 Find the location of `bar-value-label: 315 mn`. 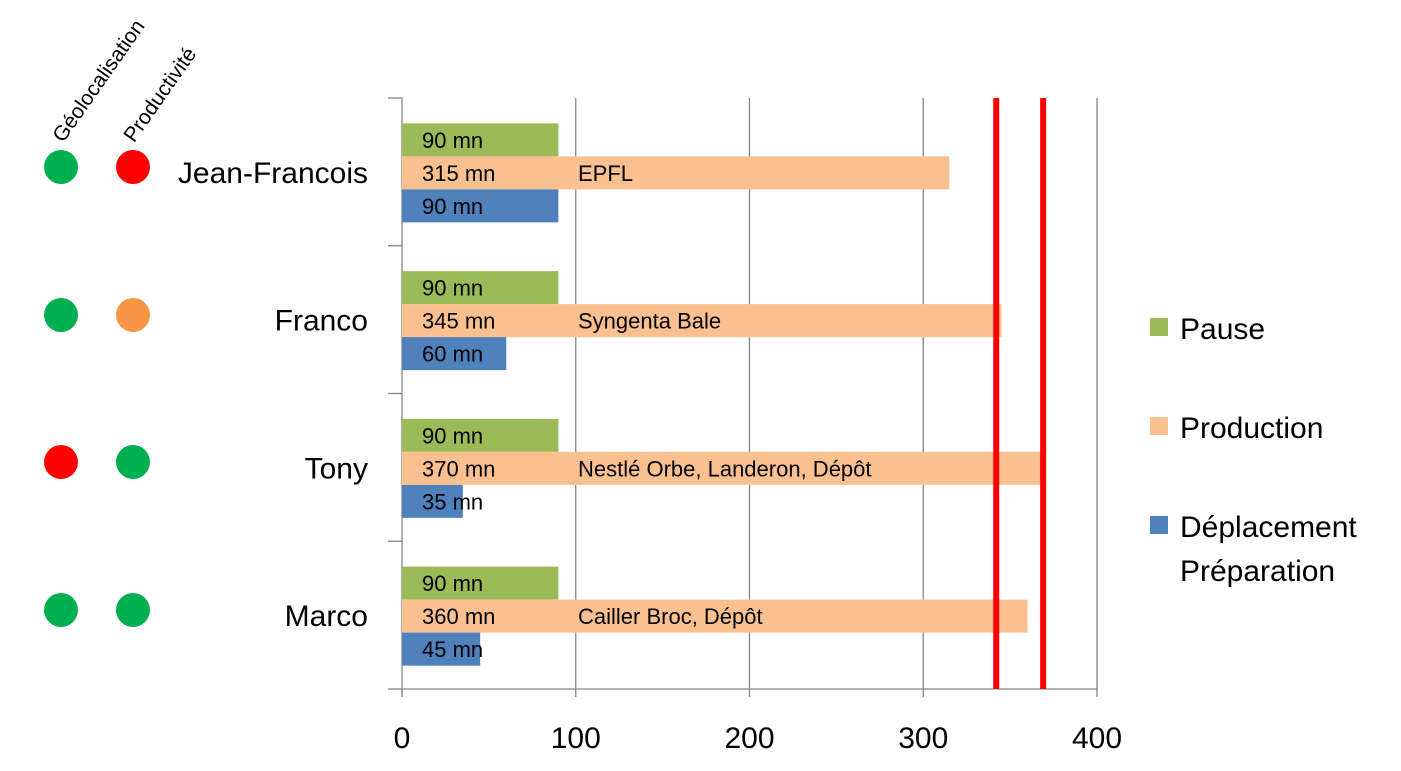

bar-value-label: 315 mn is located at coordinates (458, 173).